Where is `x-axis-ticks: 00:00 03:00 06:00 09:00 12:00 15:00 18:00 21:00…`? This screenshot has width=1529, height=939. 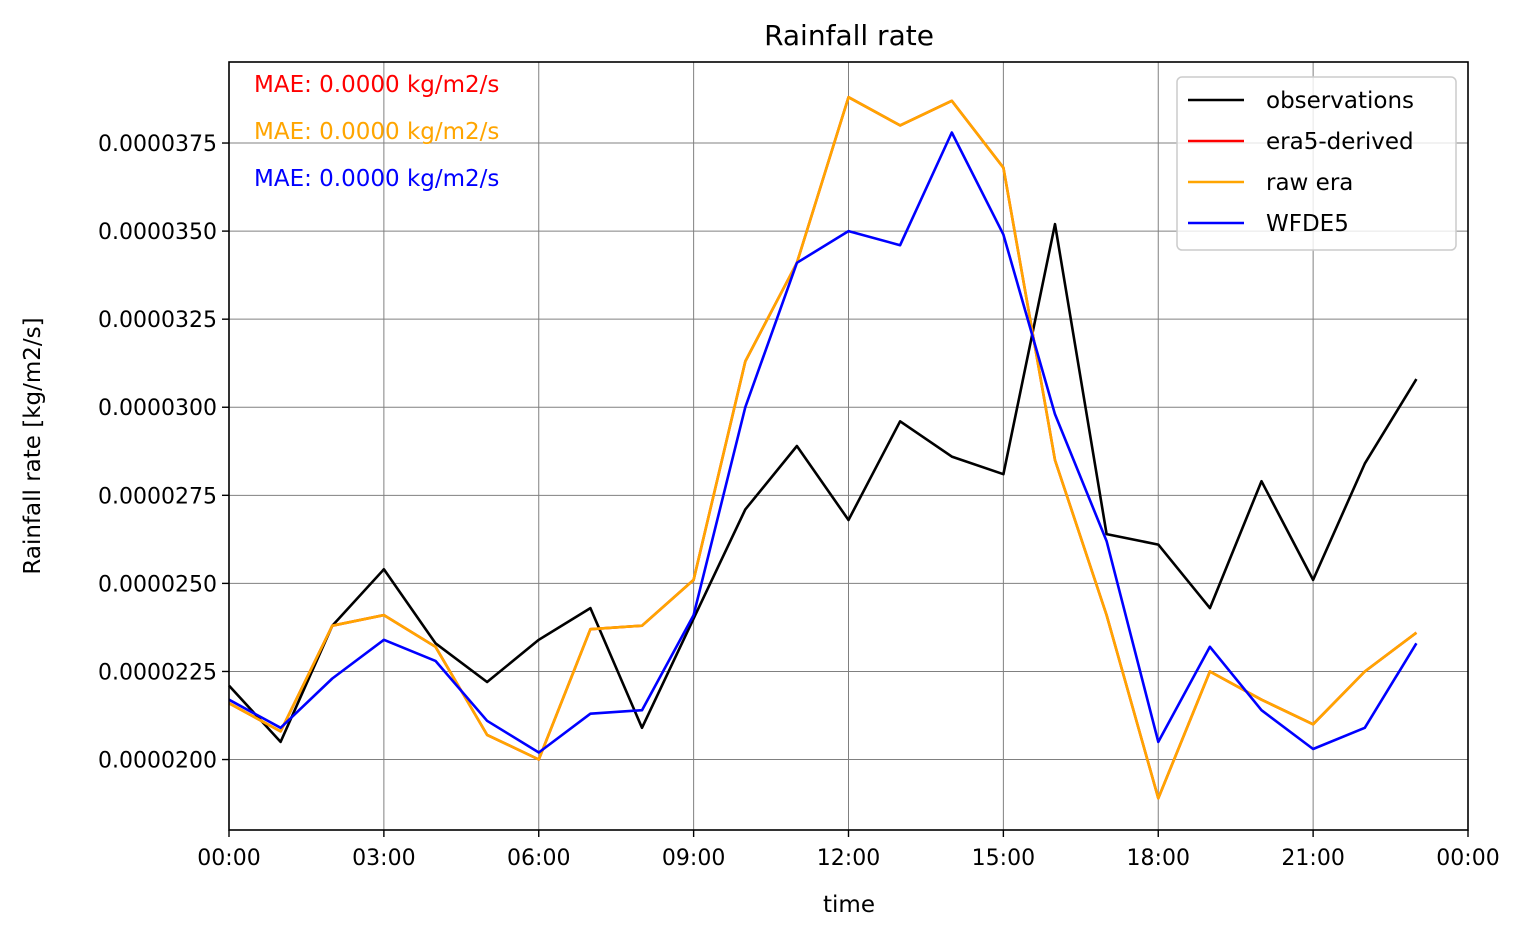
x-axis-ticks: 00:00 03:00 06:00 09:00 12:00 15:00 18:00 21:00… is located at coordinates (848, 850).